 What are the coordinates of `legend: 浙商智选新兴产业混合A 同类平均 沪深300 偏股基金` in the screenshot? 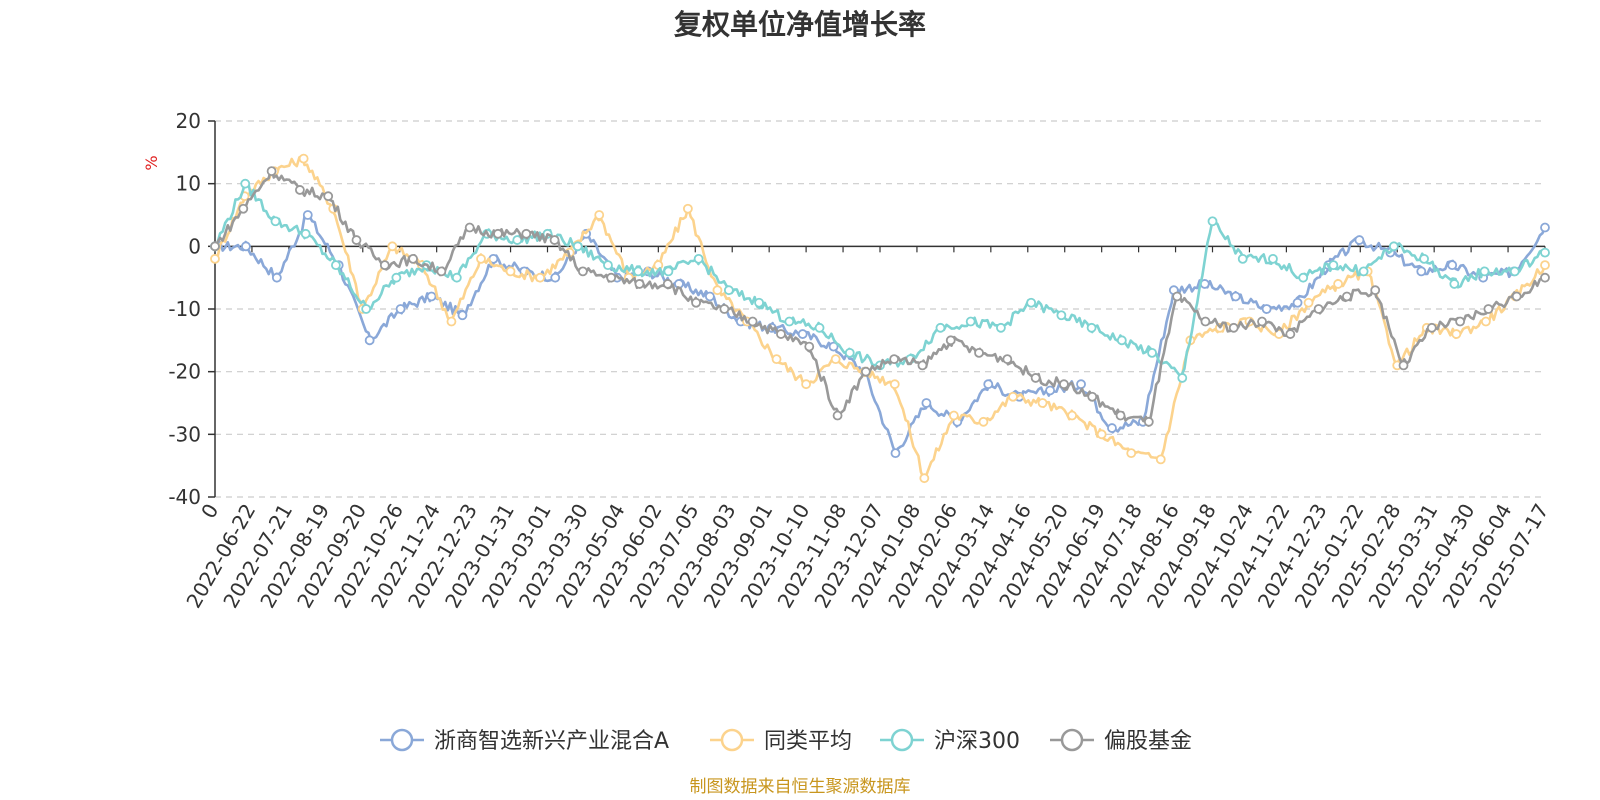 It's located at (786, 741).